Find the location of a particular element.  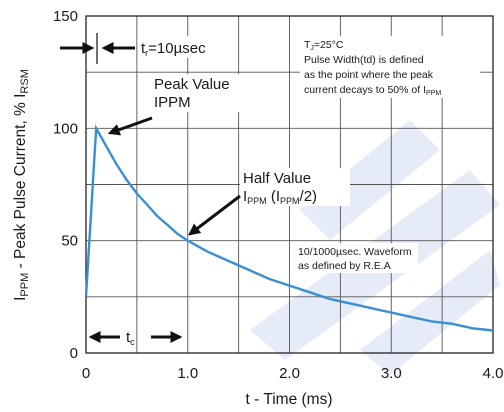

half-line1: Half Value is located at coordinates (277, 178).